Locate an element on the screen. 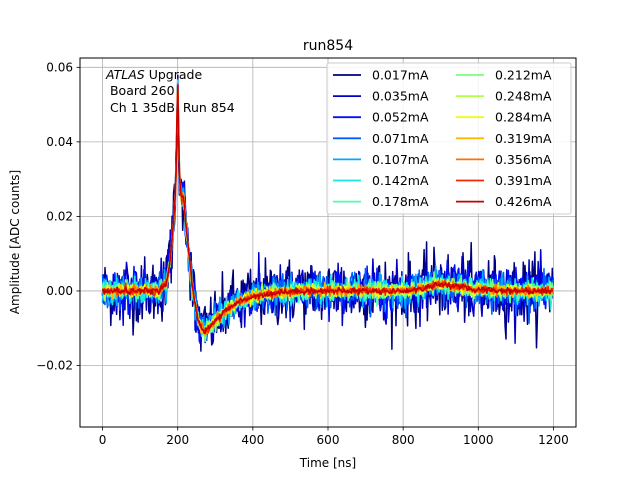  legend-entry: 0.035mA is located at coordinates (381, 96).